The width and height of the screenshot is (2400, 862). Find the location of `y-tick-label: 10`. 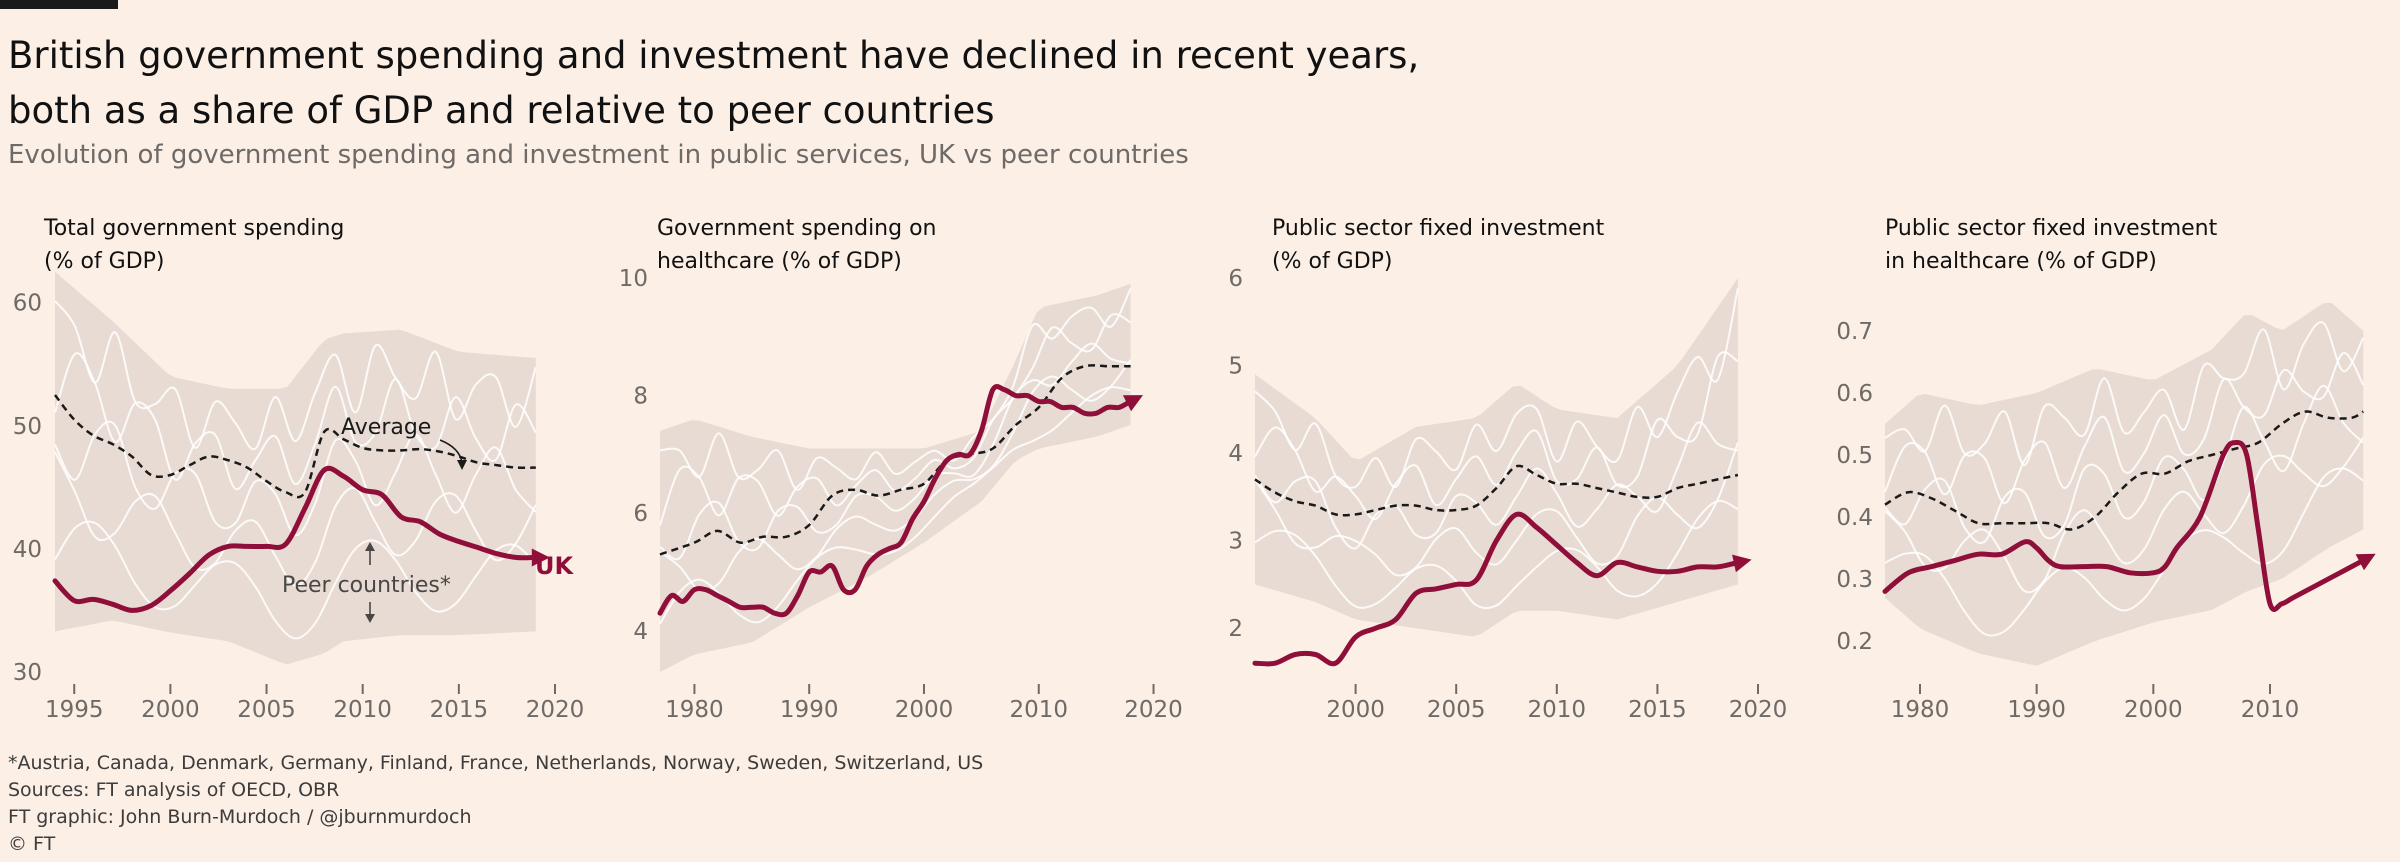

y-tick-label: 10 is located at coordinates (633, 279).